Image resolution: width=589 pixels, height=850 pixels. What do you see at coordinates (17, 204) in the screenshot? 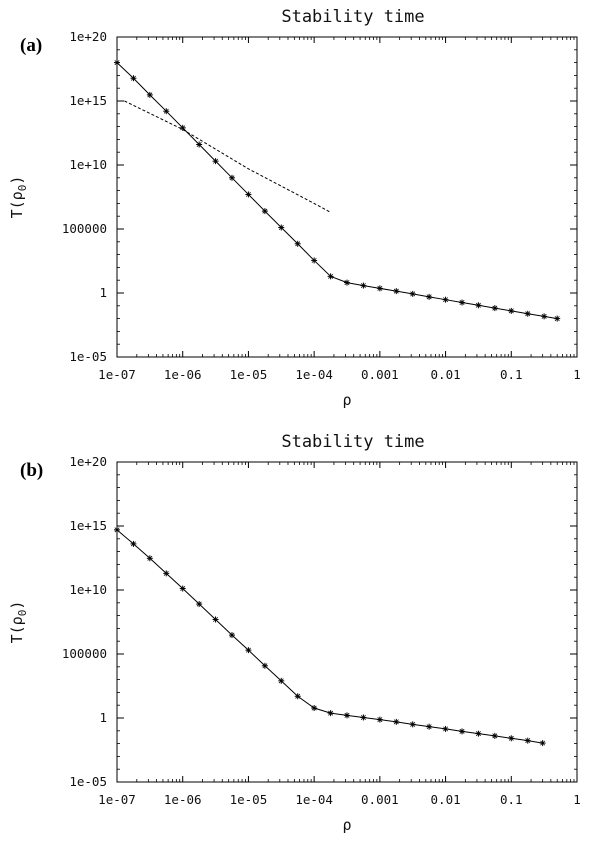
I see `y-axis-label-main: T(ρ` at bounding box center [17, 204].